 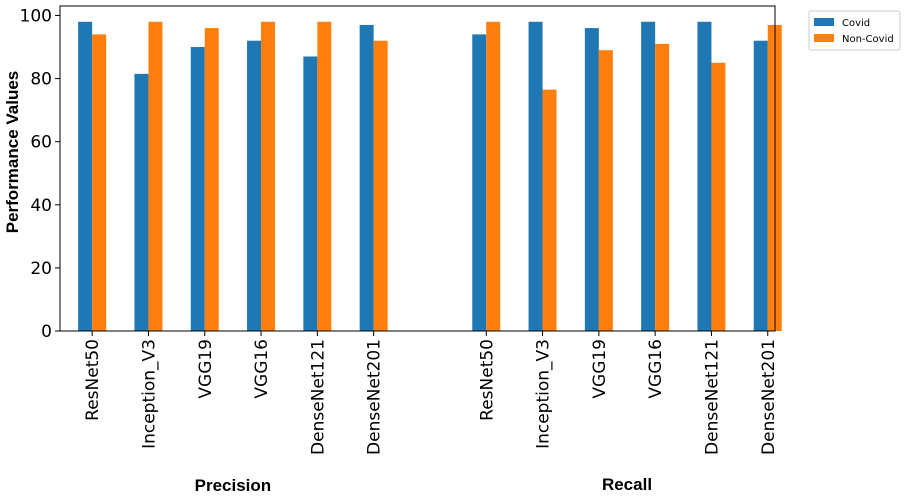 I want to click on bar-non-covid-densenet201, so click(x=380, y=185).